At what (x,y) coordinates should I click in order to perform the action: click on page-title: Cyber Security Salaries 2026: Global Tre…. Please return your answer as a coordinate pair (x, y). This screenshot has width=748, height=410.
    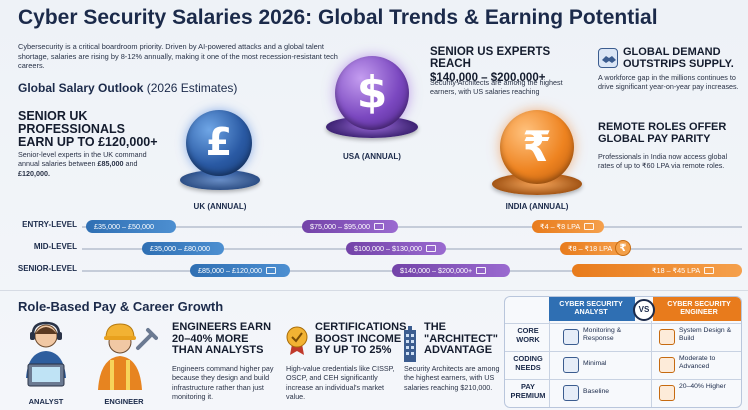
    Looking at the image, I should click on (338, 17).